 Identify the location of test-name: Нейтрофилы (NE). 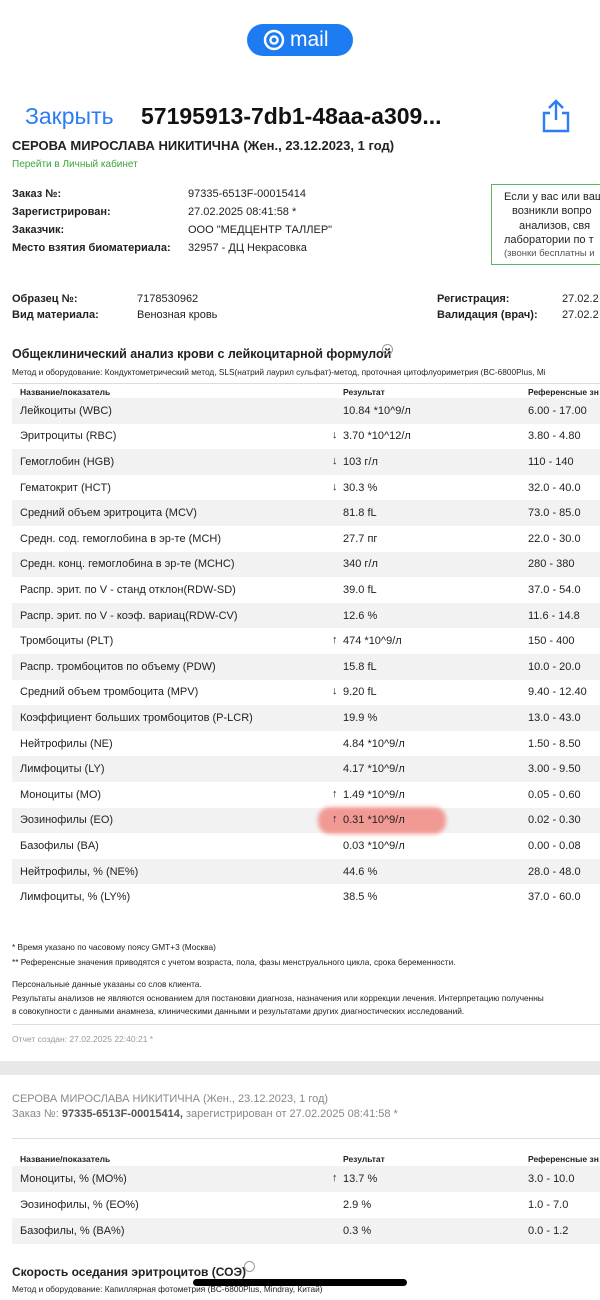
(66, 743).